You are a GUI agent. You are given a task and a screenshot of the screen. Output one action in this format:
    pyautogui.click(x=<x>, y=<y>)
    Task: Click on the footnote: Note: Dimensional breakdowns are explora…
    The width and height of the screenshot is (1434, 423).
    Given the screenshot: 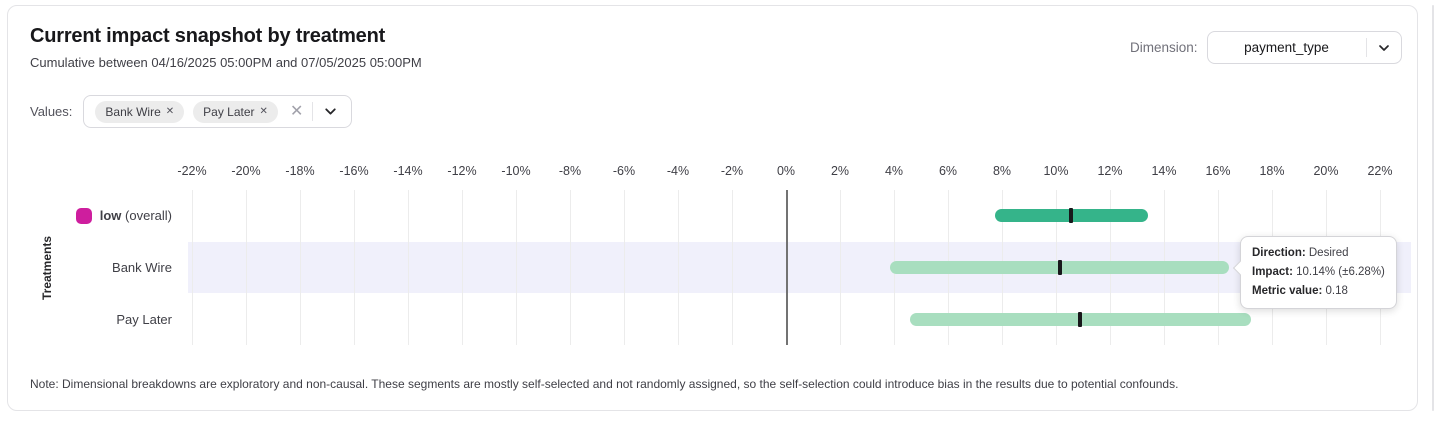 What is the action you would take?
    pyautogui.click(x=604, y=384)
    